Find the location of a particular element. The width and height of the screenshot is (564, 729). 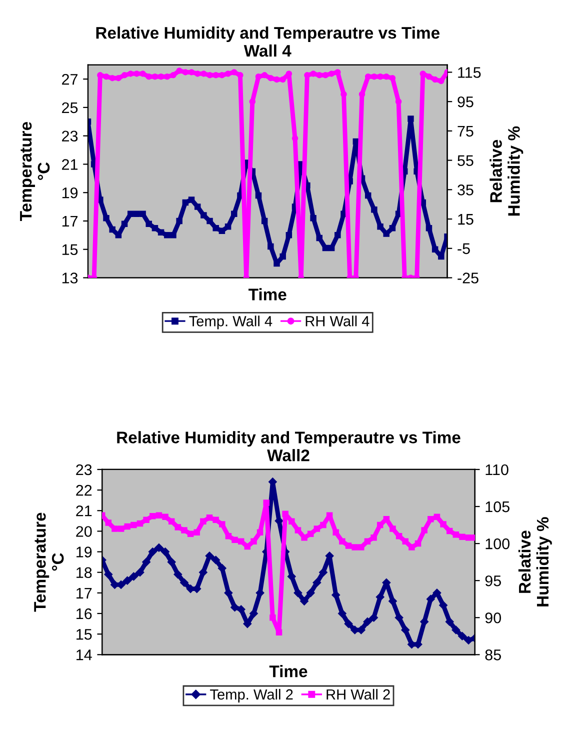

y-tick-label: 20 is located at coordinates (84, 531).